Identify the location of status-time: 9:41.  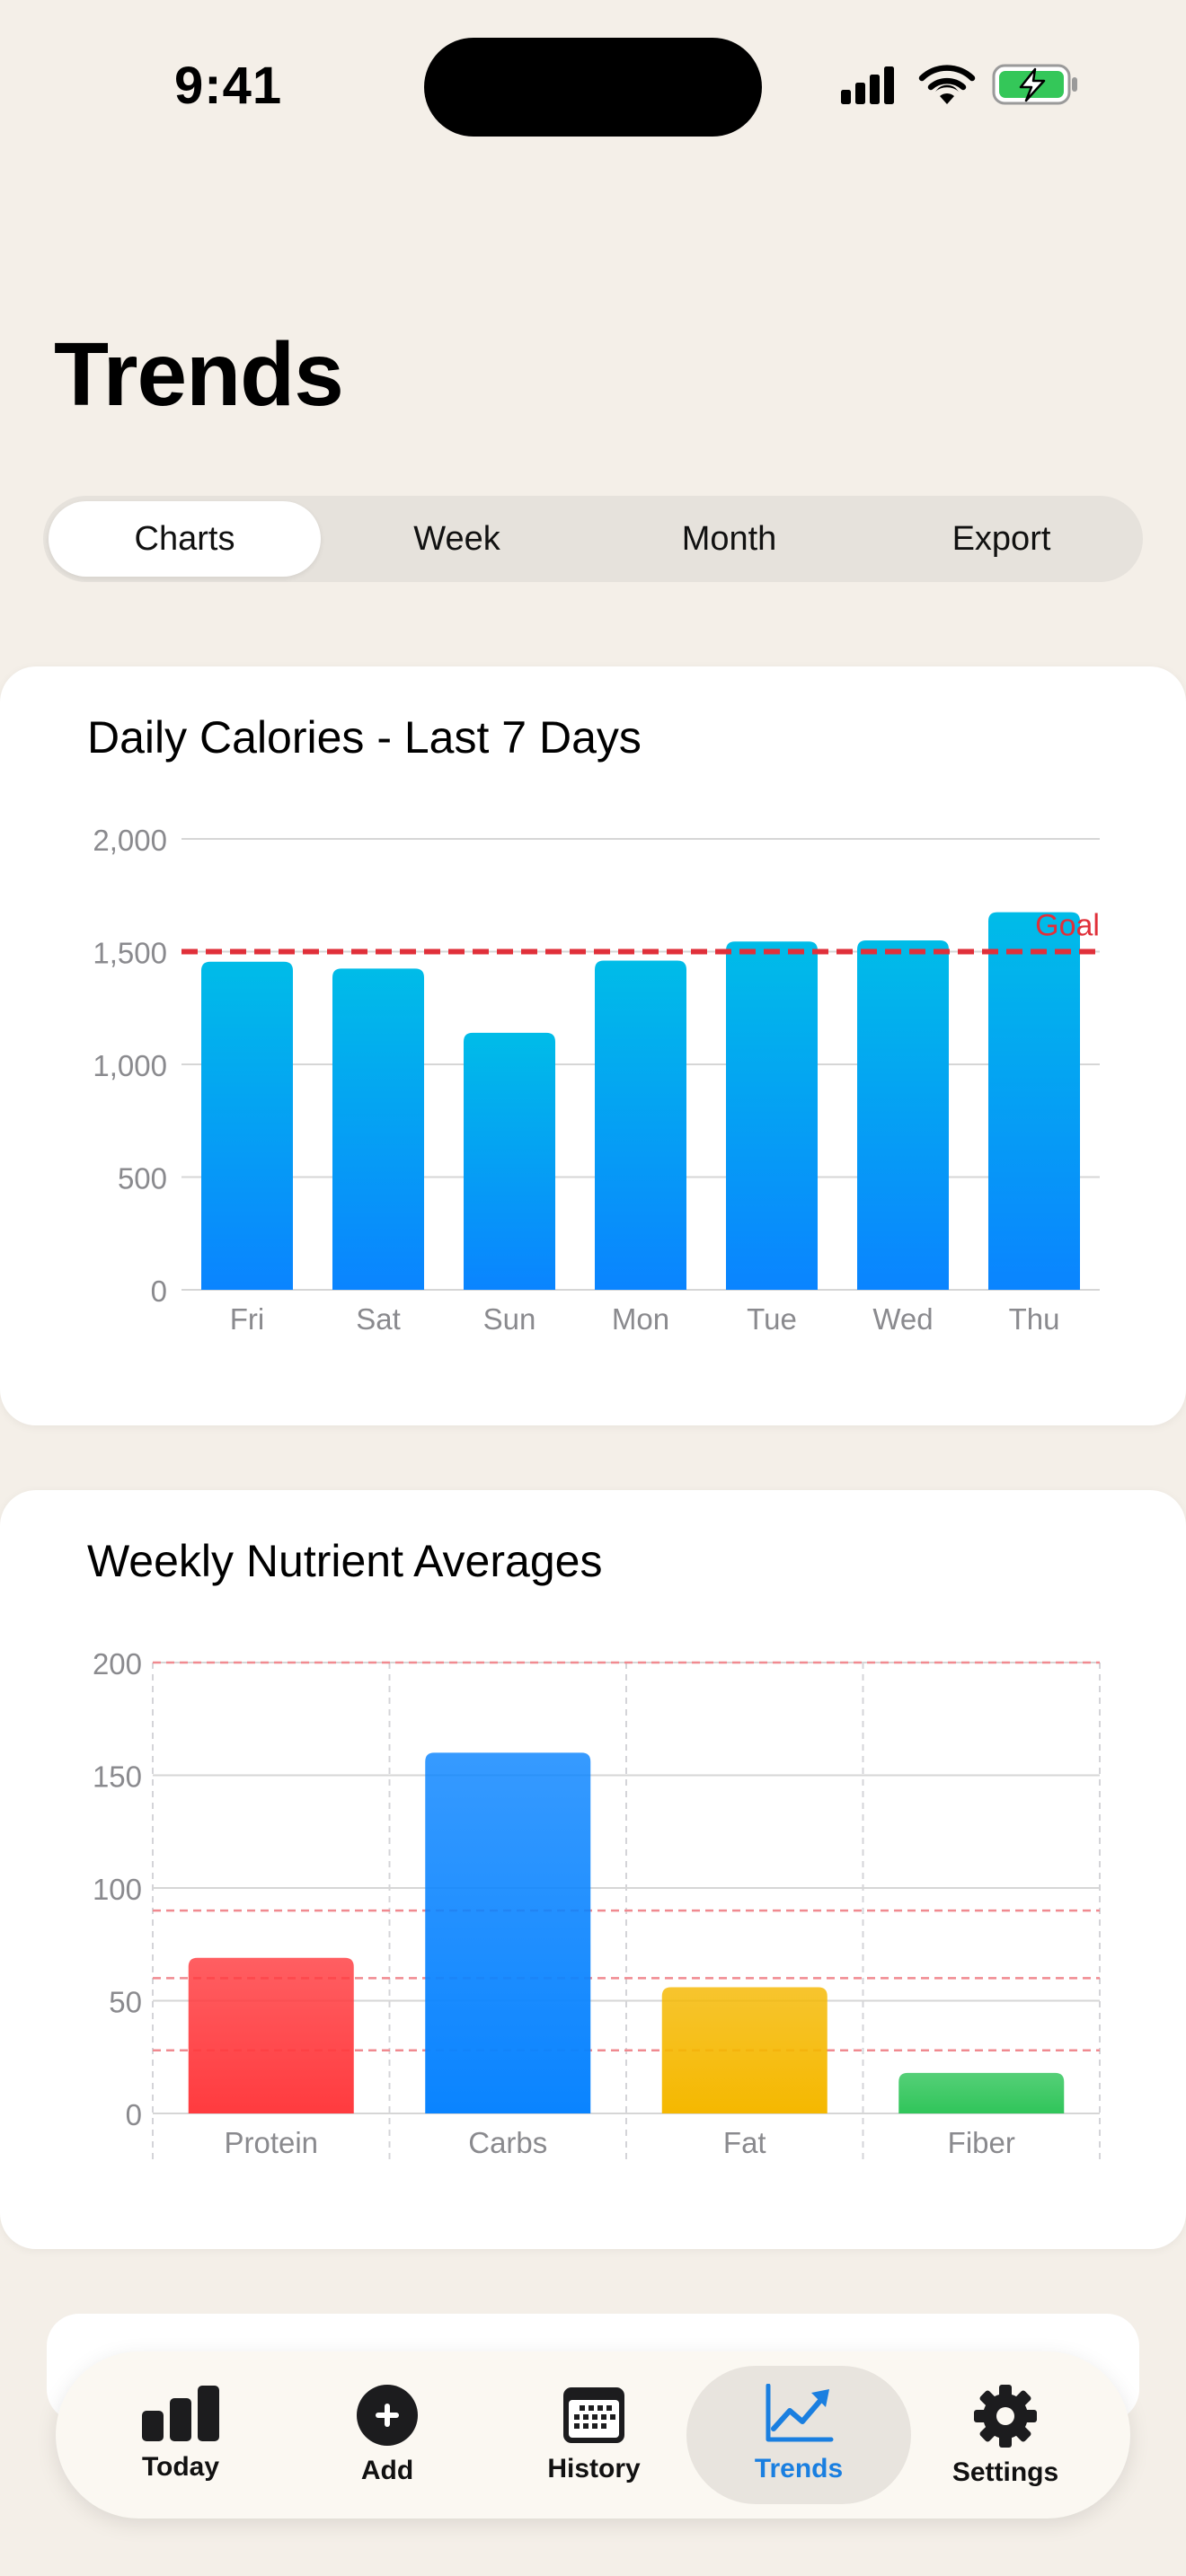
(228, 86).